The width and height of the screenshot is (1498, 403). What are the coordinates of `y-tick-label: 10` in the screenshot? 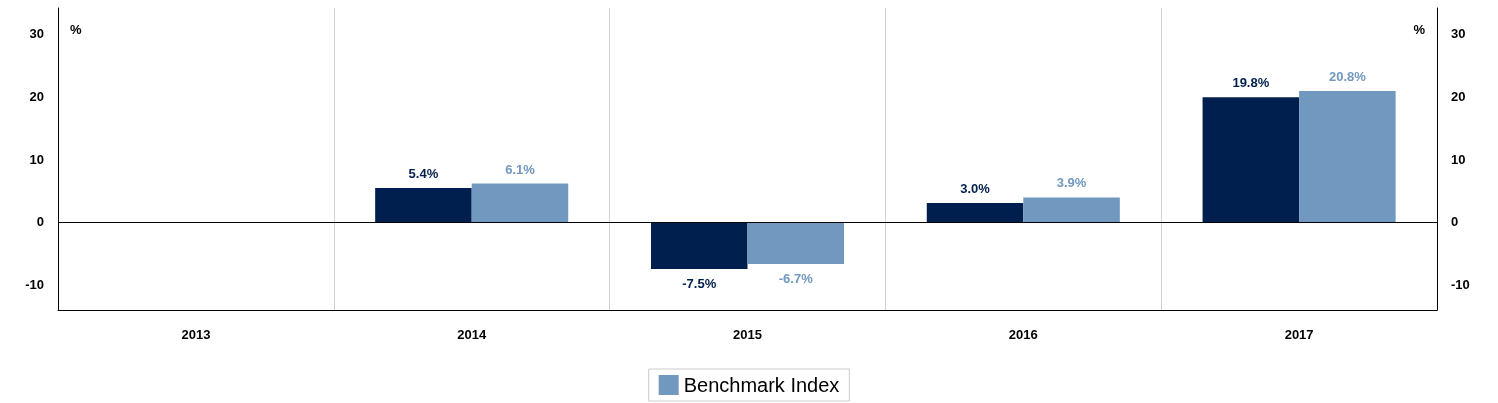 It's located at (36, 159).